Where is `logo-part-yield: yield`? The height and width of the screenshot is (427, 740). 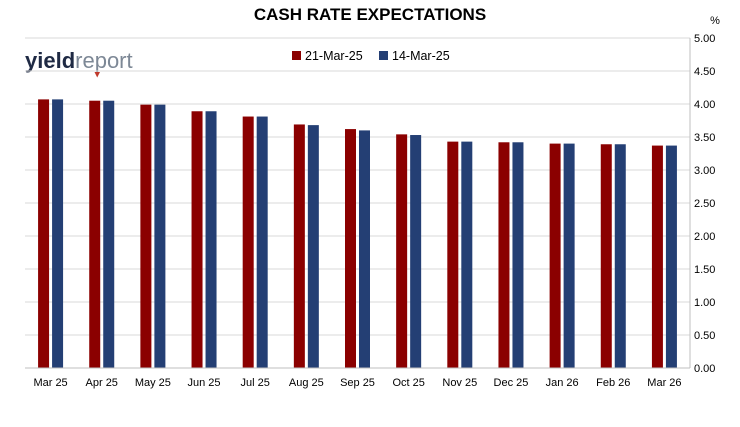 logo-part-yield: yield is located at coordinates (50, 60).